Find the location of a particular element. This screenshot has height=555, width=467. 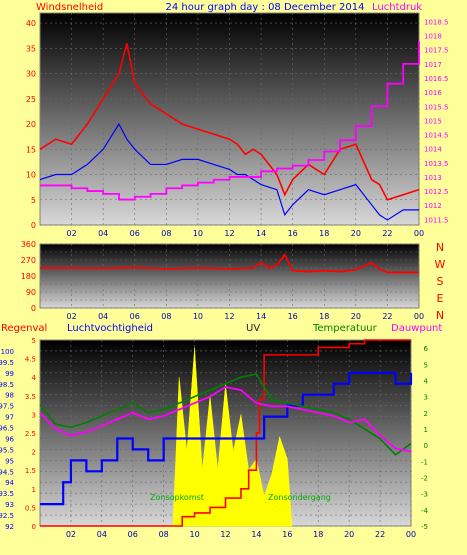

wind-y-tick: 25 is located at coordinates (31, 99).